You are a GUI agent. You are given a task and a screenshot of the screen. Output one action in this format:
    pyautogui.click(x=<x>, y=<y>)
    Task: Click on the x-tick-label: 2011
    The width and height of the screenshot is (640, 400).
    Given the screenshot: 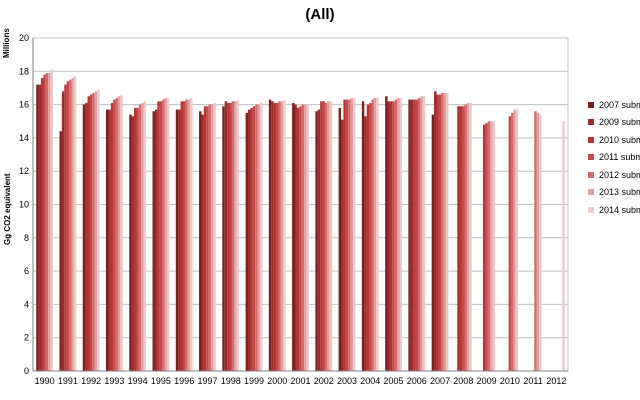 What is the action you would take?
    pyautogui.click(x=532, y=381)
    